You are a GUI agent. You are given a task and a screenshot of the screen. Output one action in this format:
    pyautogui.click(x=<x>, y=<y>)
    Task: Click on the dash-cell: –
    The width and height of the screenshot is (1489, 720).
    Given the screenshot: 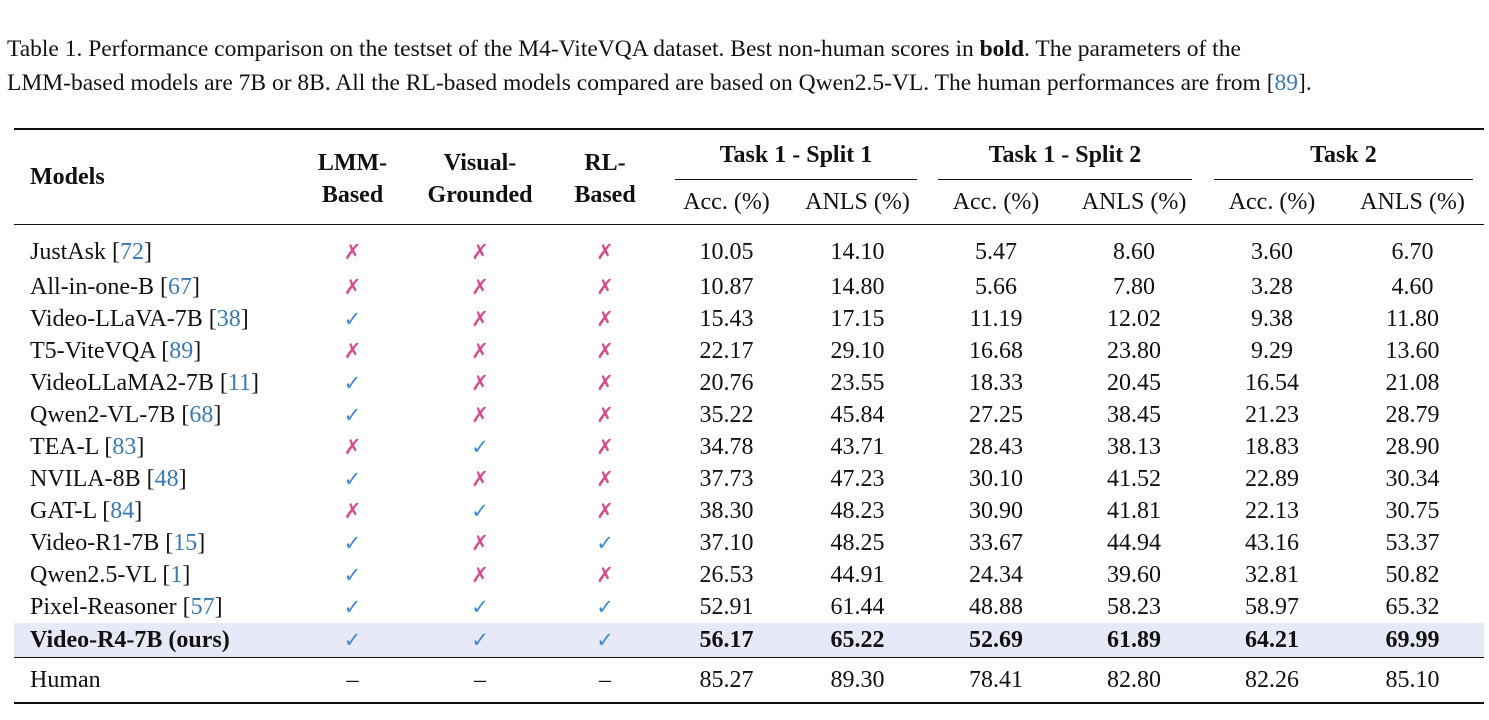 What is the action you would take?
    pyautogui.click(x=480, y=680)
    